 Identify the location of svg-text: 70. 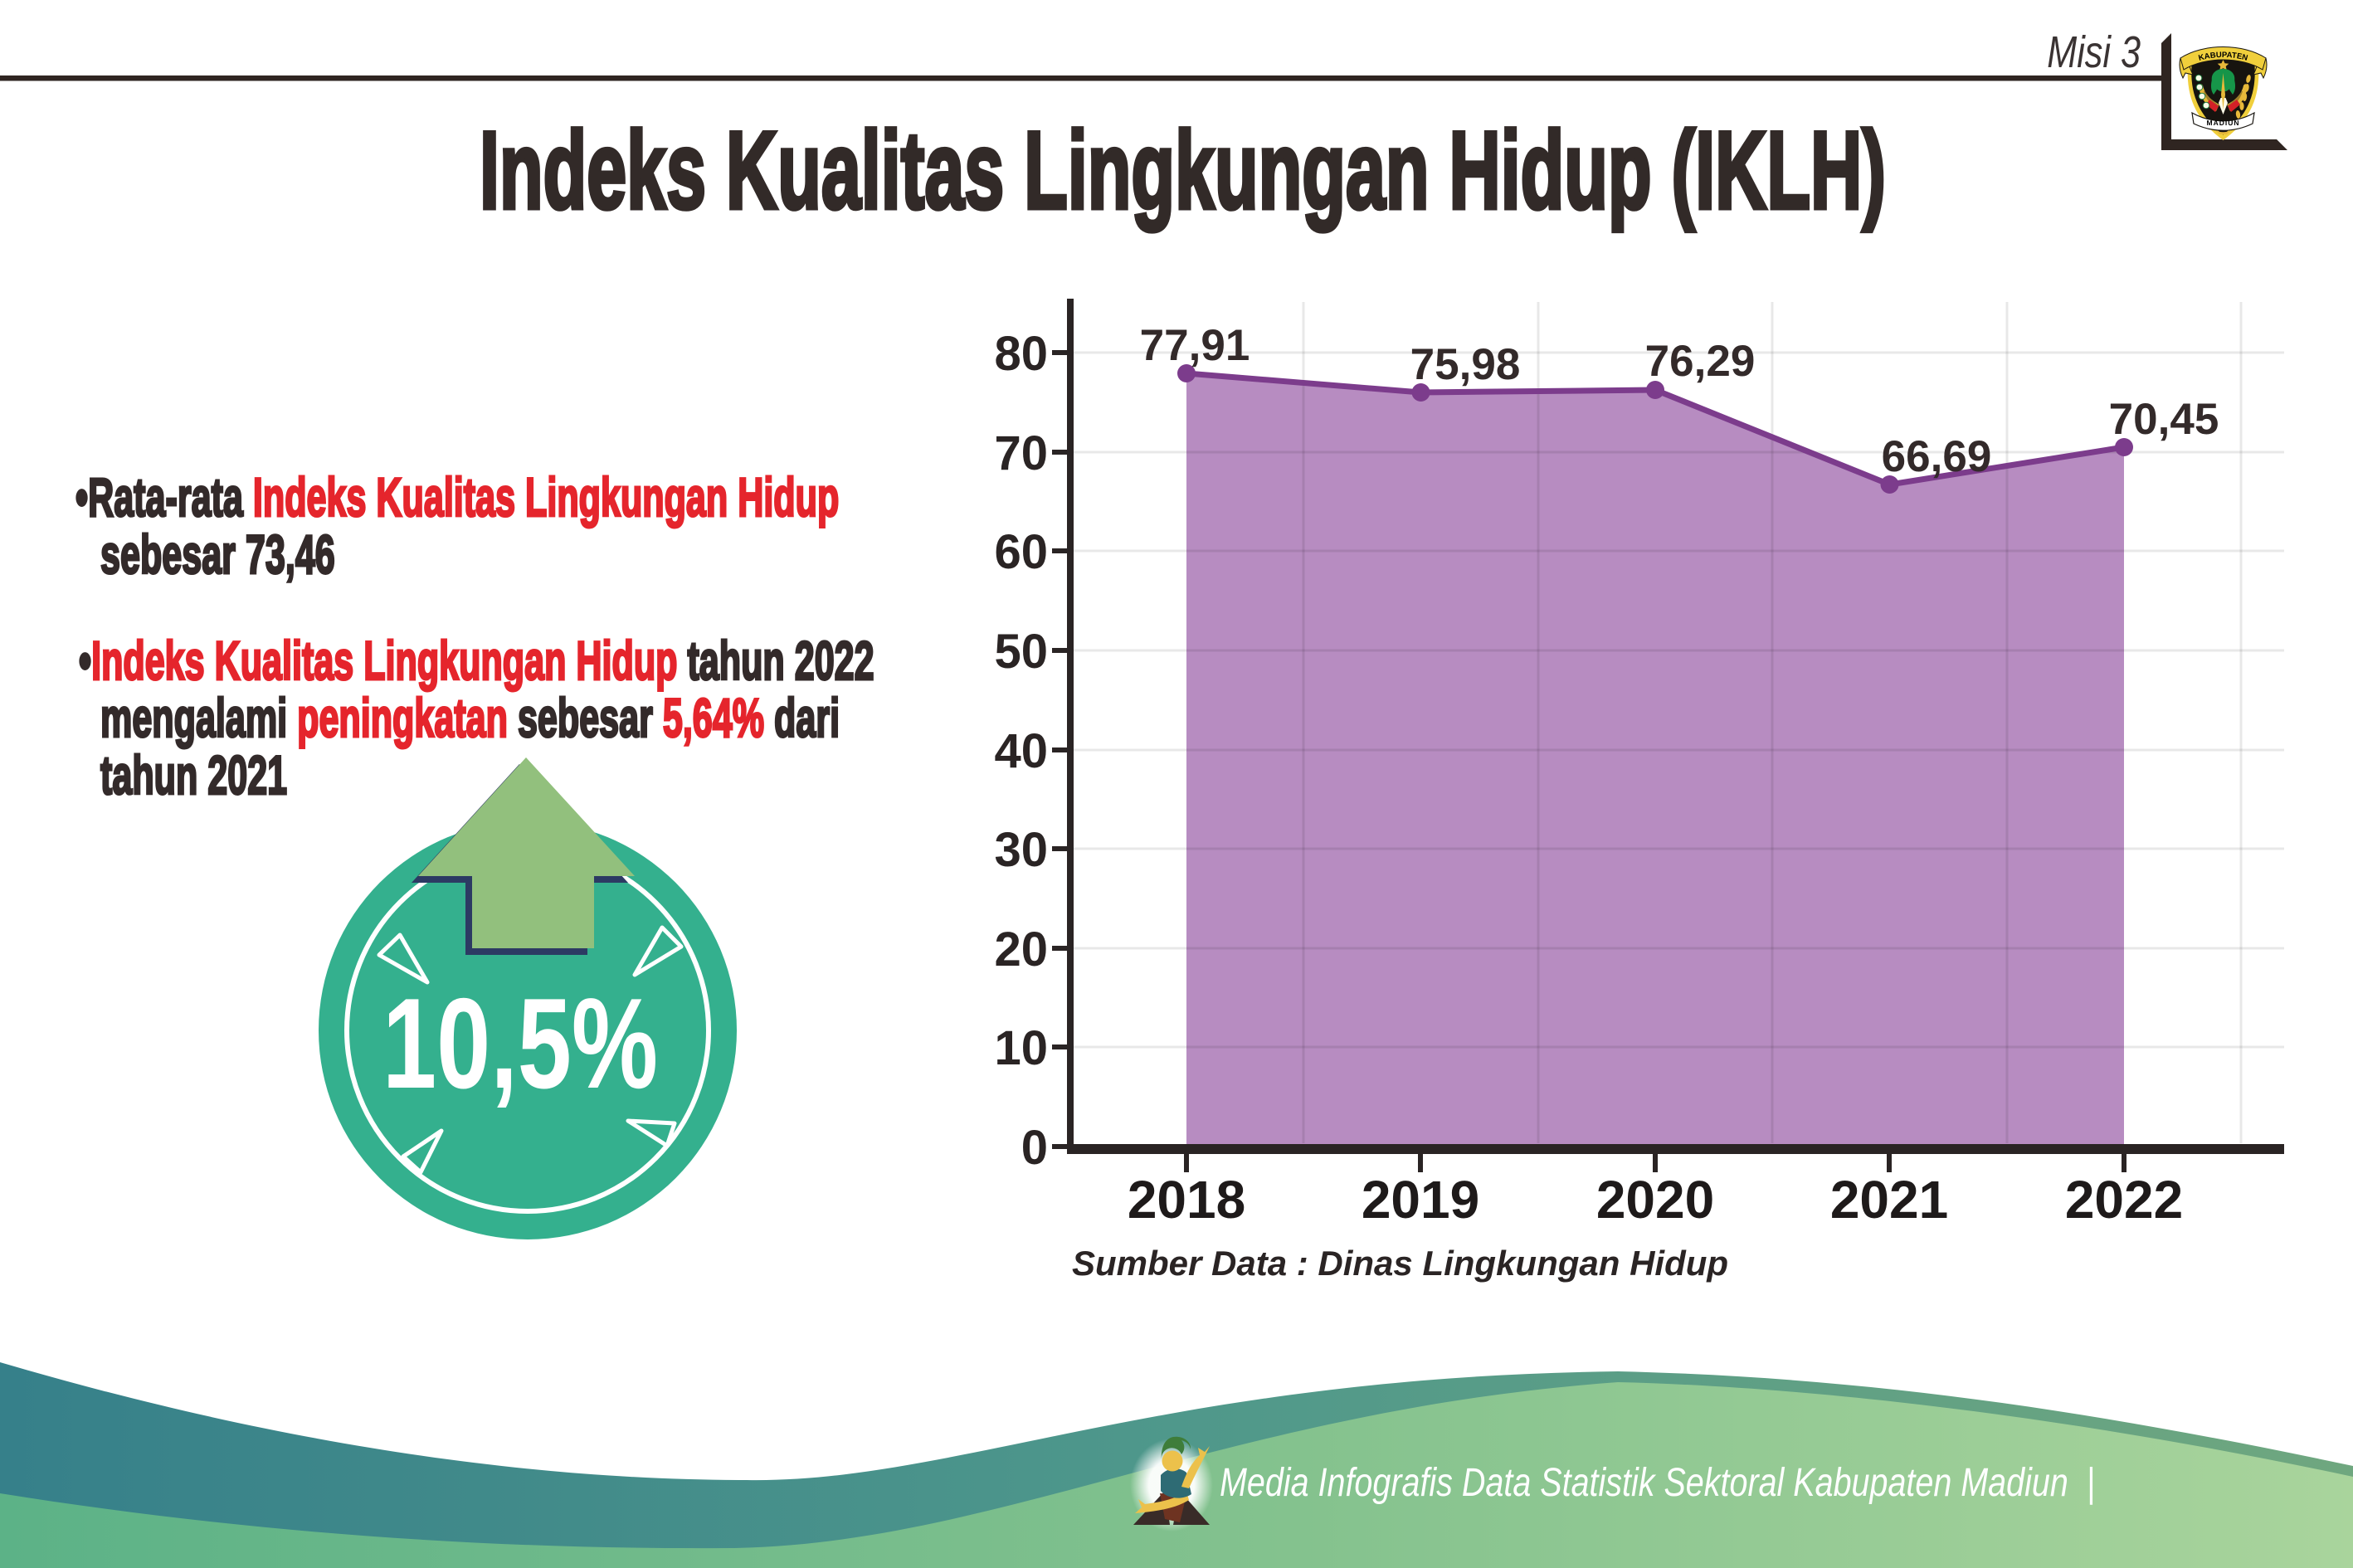
(1021, 453).